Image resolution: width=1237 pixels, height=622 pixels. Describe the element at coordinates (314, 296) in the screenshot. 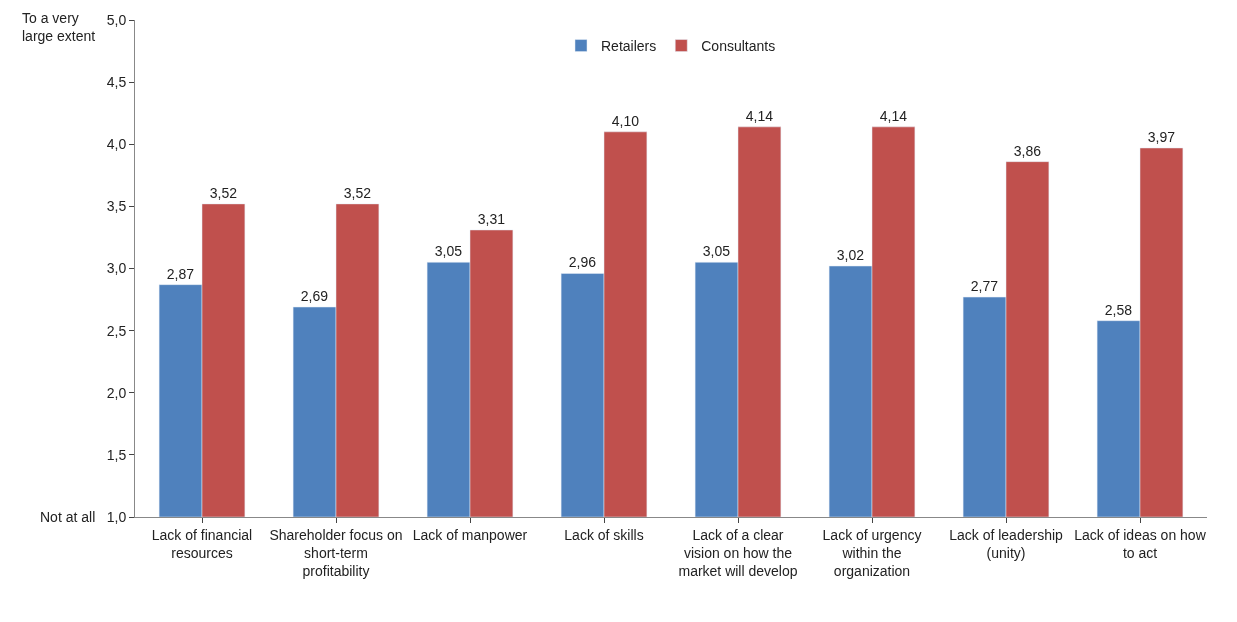

I see `data-label: 2,69` at that location.